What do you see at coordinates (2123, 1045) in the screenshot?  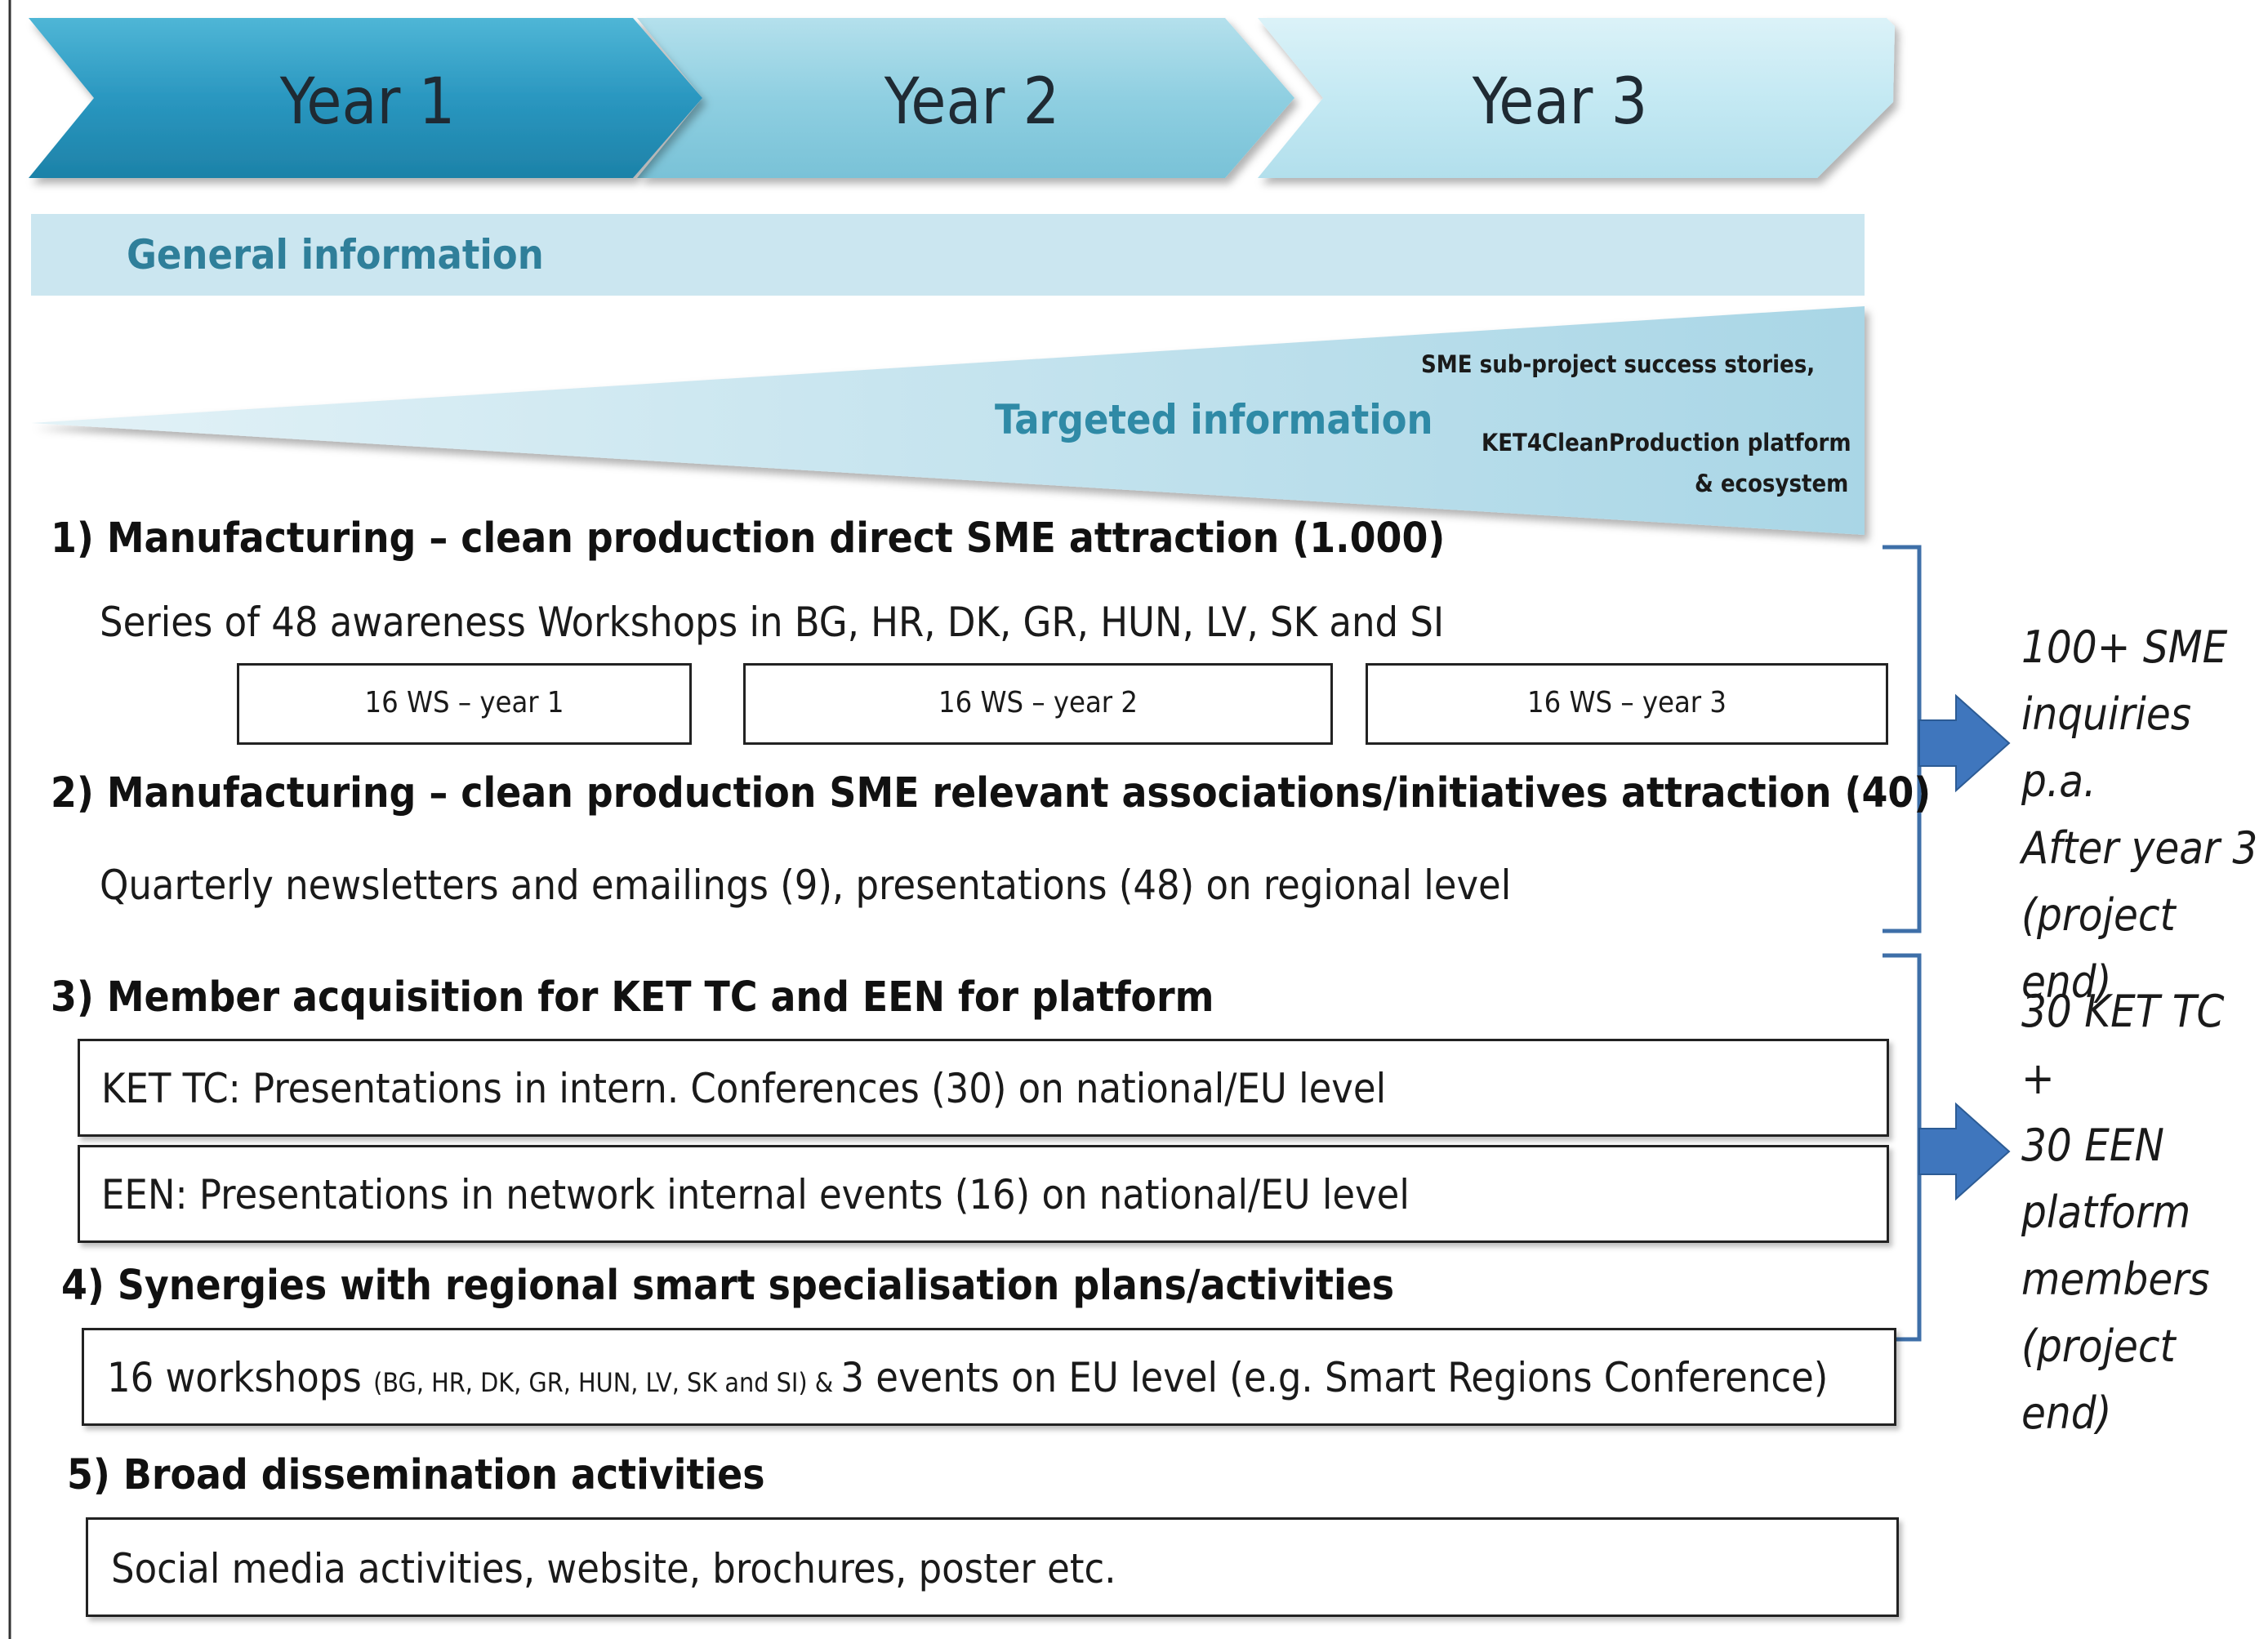 I see `result-2-line-1: 30 KET TC +` at bounding box center [2123, 1045].